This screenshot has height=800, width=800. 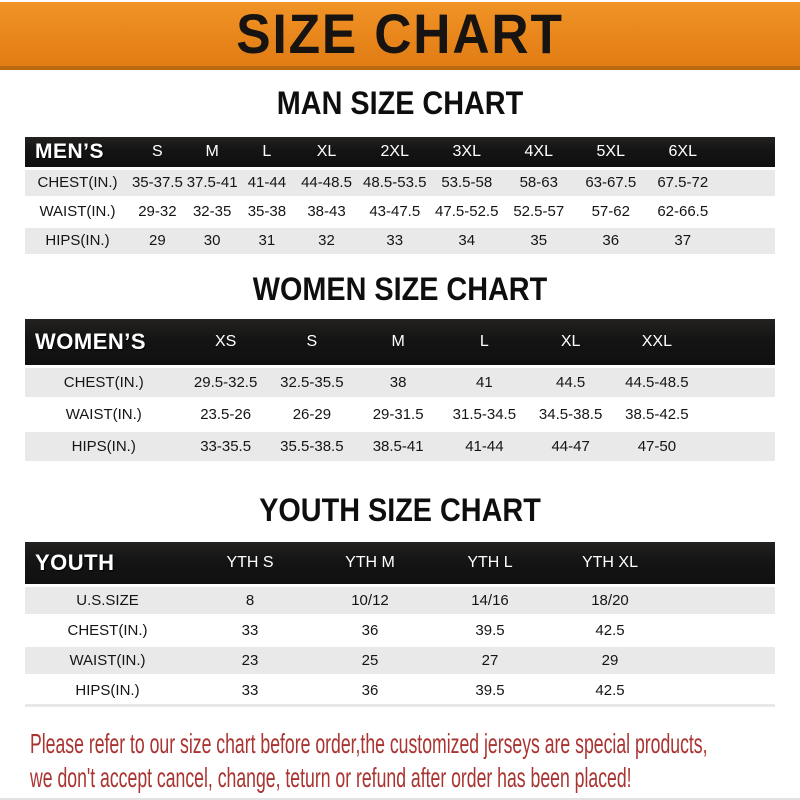 I want to click on size-column-header: 4XL, so click(x=538, y=151).